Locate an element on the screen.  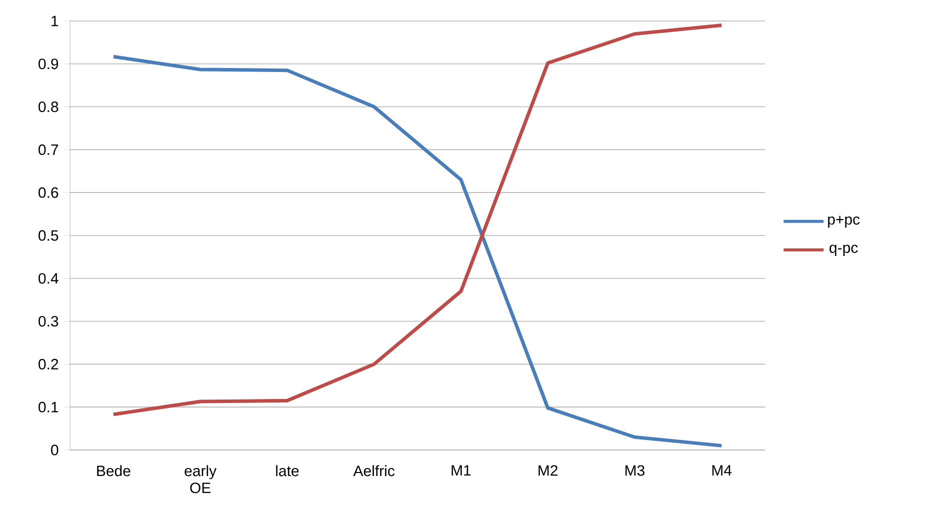
x-tick-label: early OE is located at coordinates (200, 479).